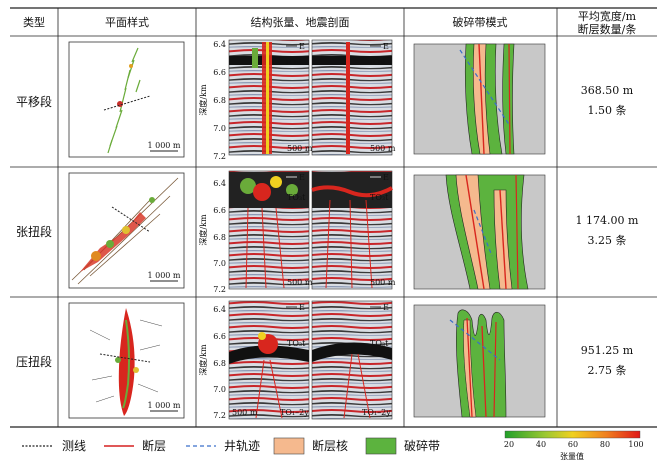 The height and width of the screenshot is (465, 667). I want to click on row-label-transpression: 压扭段, so click(34, 361).